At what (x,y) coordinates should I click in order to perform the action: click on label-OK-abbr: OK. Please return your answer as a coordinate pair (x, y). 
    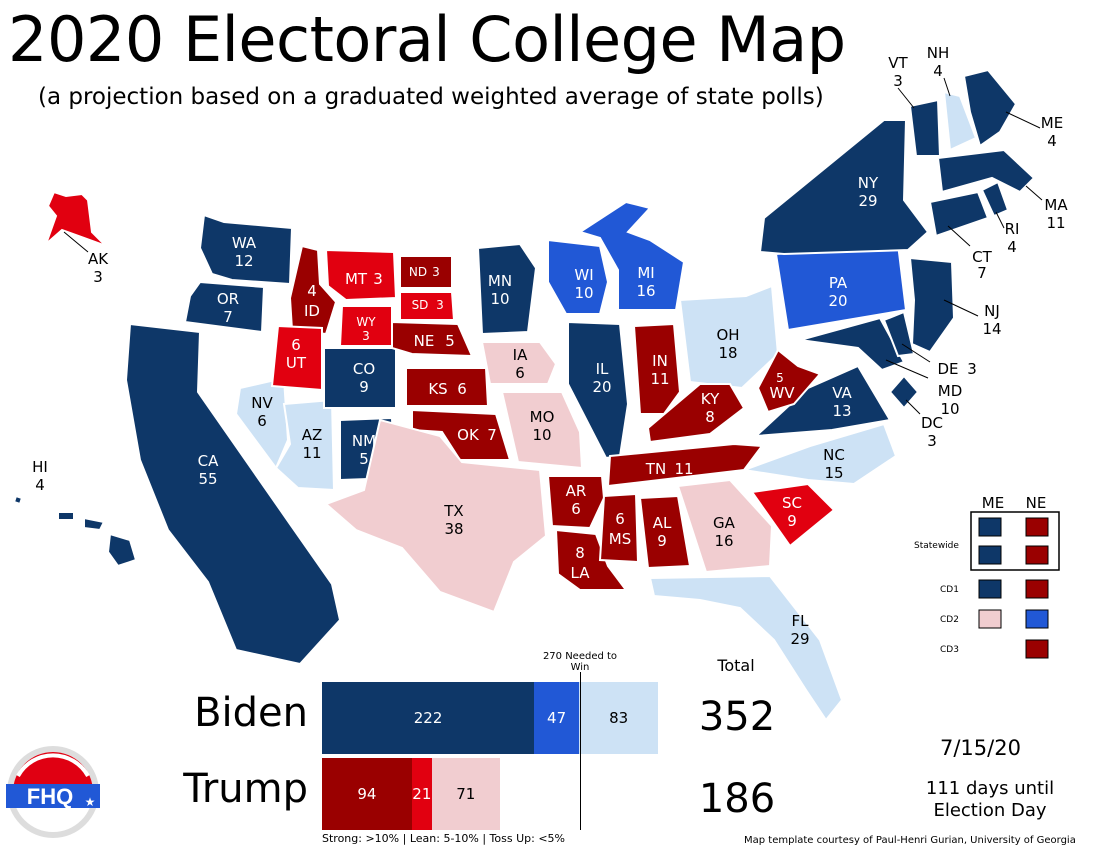
    Looking at the image, I should click on (468, 435).